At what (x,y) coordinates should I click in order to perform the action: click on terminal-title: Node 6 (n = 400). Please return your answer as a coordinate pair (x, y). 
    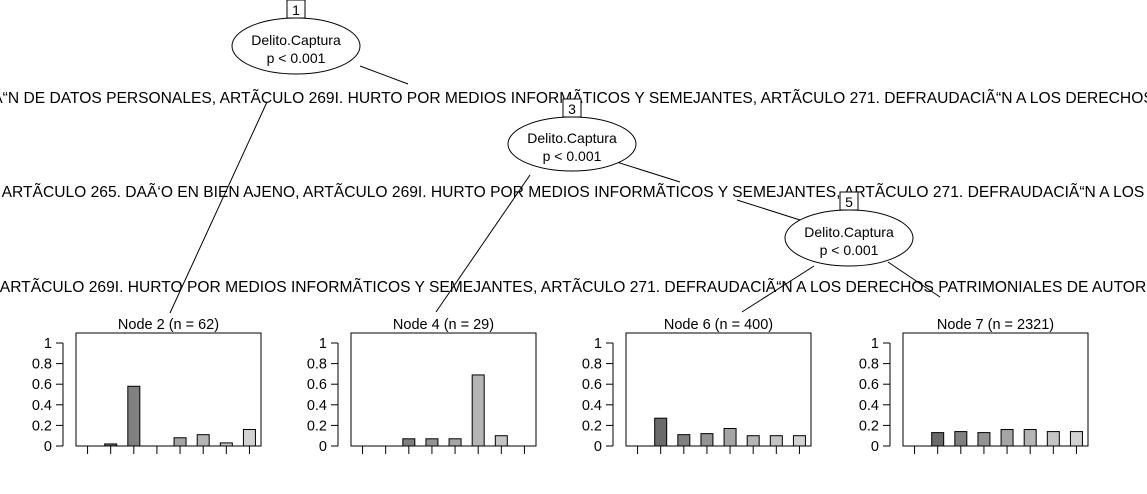
    Looking at the image, I should click on (718, 325).